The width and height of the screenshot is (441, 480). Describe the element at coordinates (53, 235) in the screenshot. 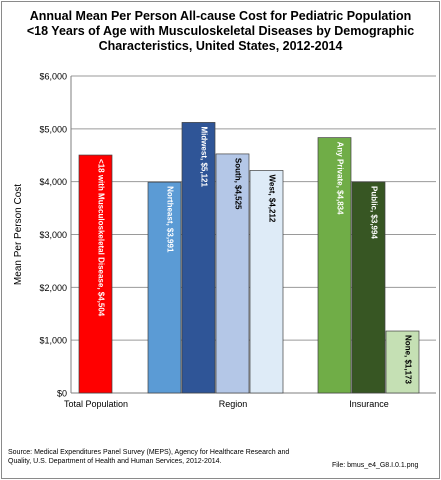

I see `y-tick-label: $3,000` at that location.